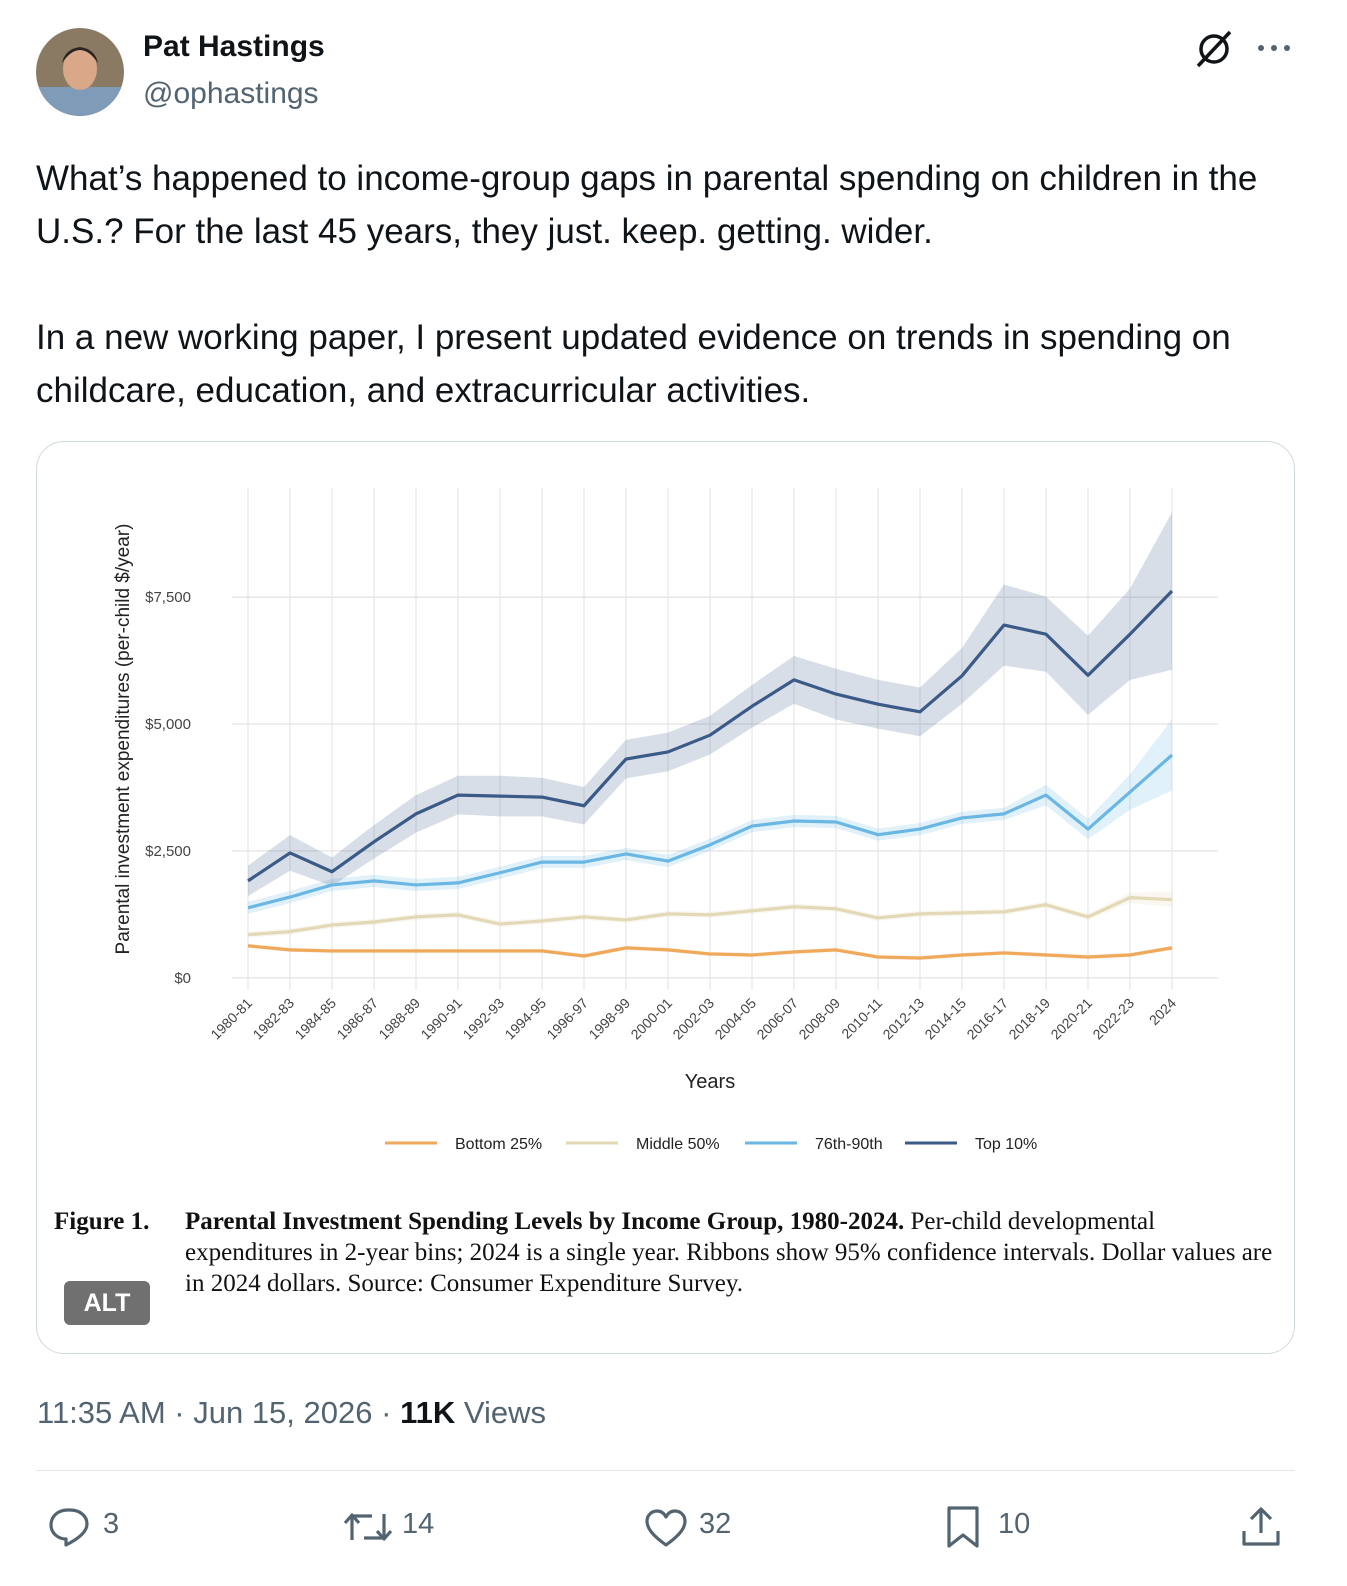  I want to click on bookmark-icon, so click(963, 1527).